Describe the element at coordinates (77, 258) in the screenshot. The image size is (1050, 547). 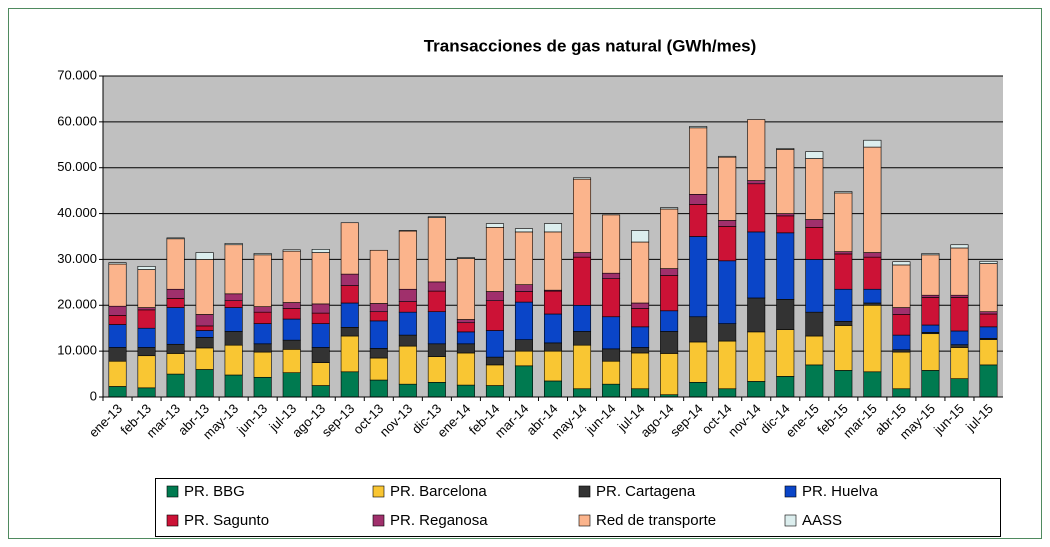
I see `y-tick-label: 30.000` at that location.